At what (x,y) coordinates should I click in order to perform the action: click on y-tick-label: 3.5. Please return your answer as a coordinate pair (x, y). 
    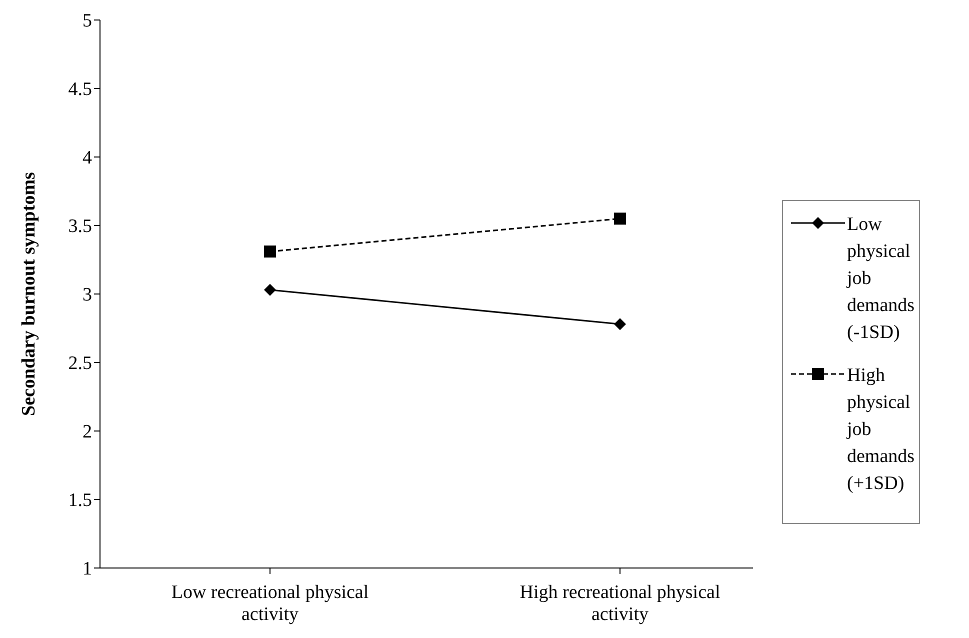
    Looking at the image, I should click on (80, 227).